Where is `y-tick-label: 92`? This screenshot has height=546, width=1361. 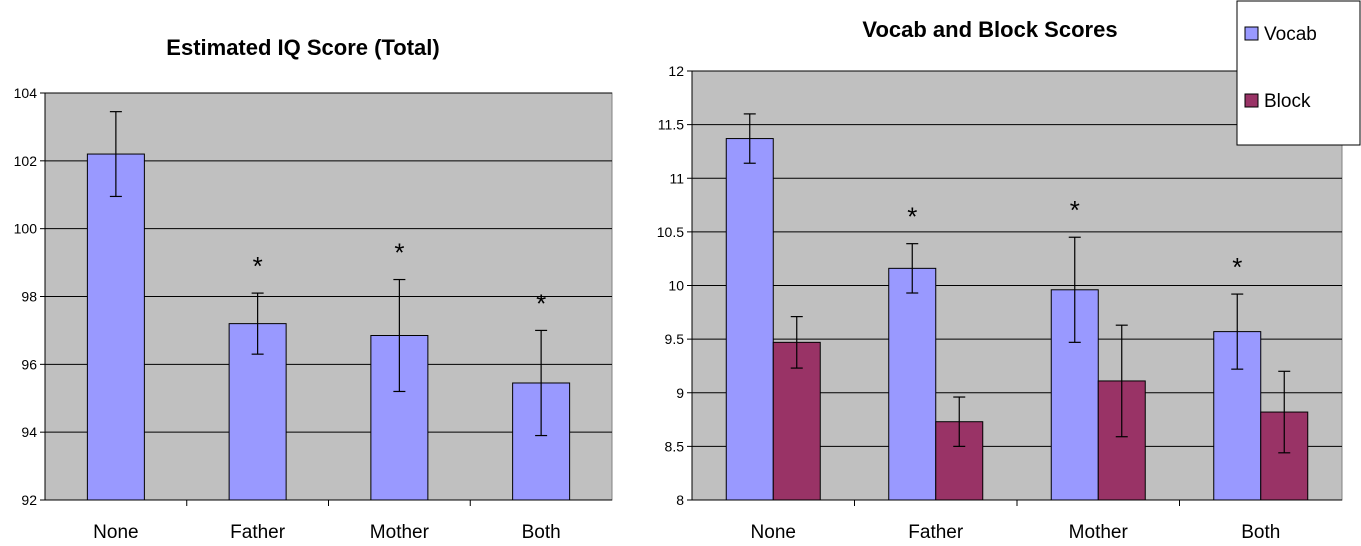 y-tick-label: 92 is located at coordinates (29, 500).